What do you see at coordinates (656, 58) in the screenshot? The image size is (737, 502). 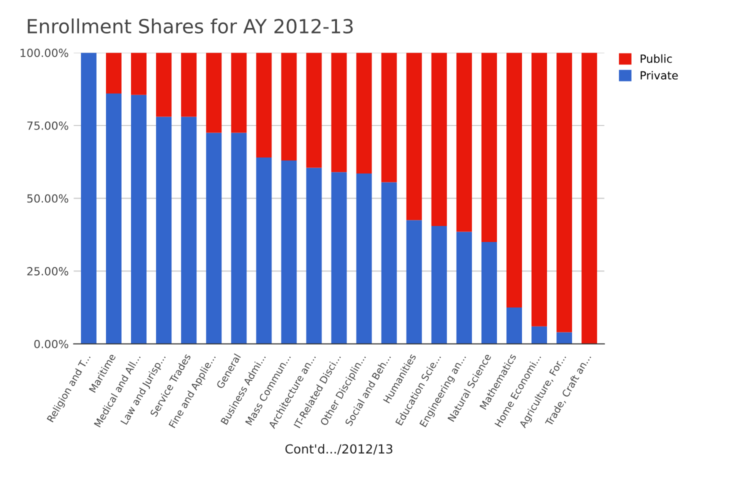 I see `legend-label: Public` at bounding box center [656, 58].